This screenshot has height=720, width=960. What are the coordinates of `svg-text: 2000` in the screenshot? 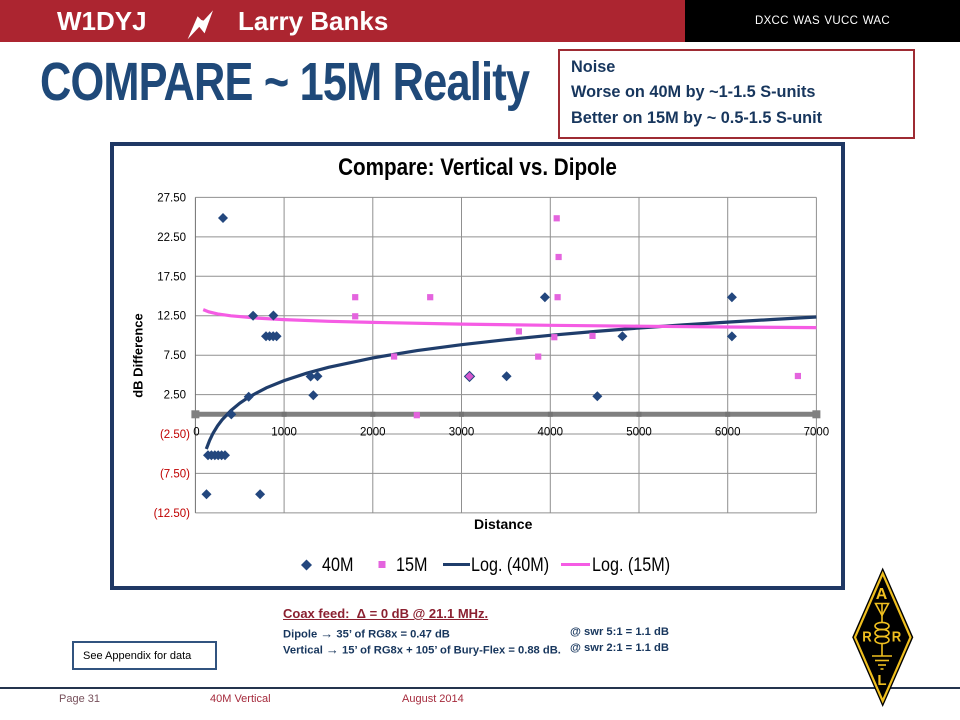 It's located at (373, 433).